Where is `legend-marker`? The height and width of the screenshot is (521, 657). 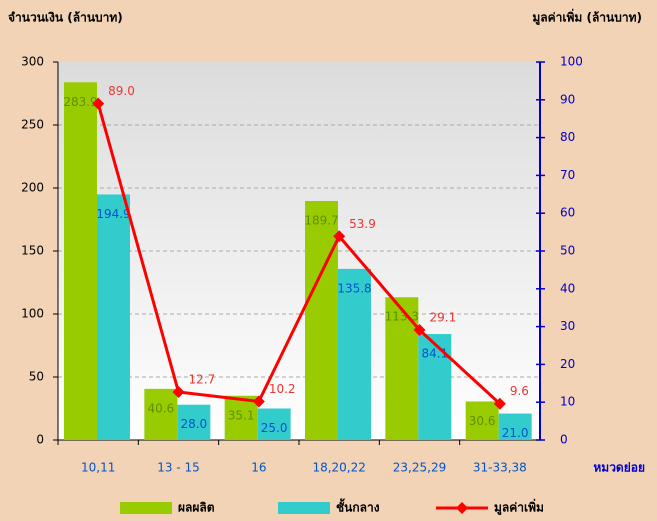
legend-marker is located at coordinates (462, 508).